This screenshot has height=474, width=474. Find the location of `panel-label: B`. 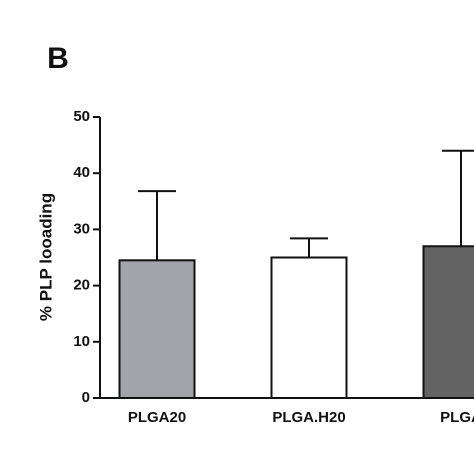

panel-label: B is located at coordinates (58, 58).